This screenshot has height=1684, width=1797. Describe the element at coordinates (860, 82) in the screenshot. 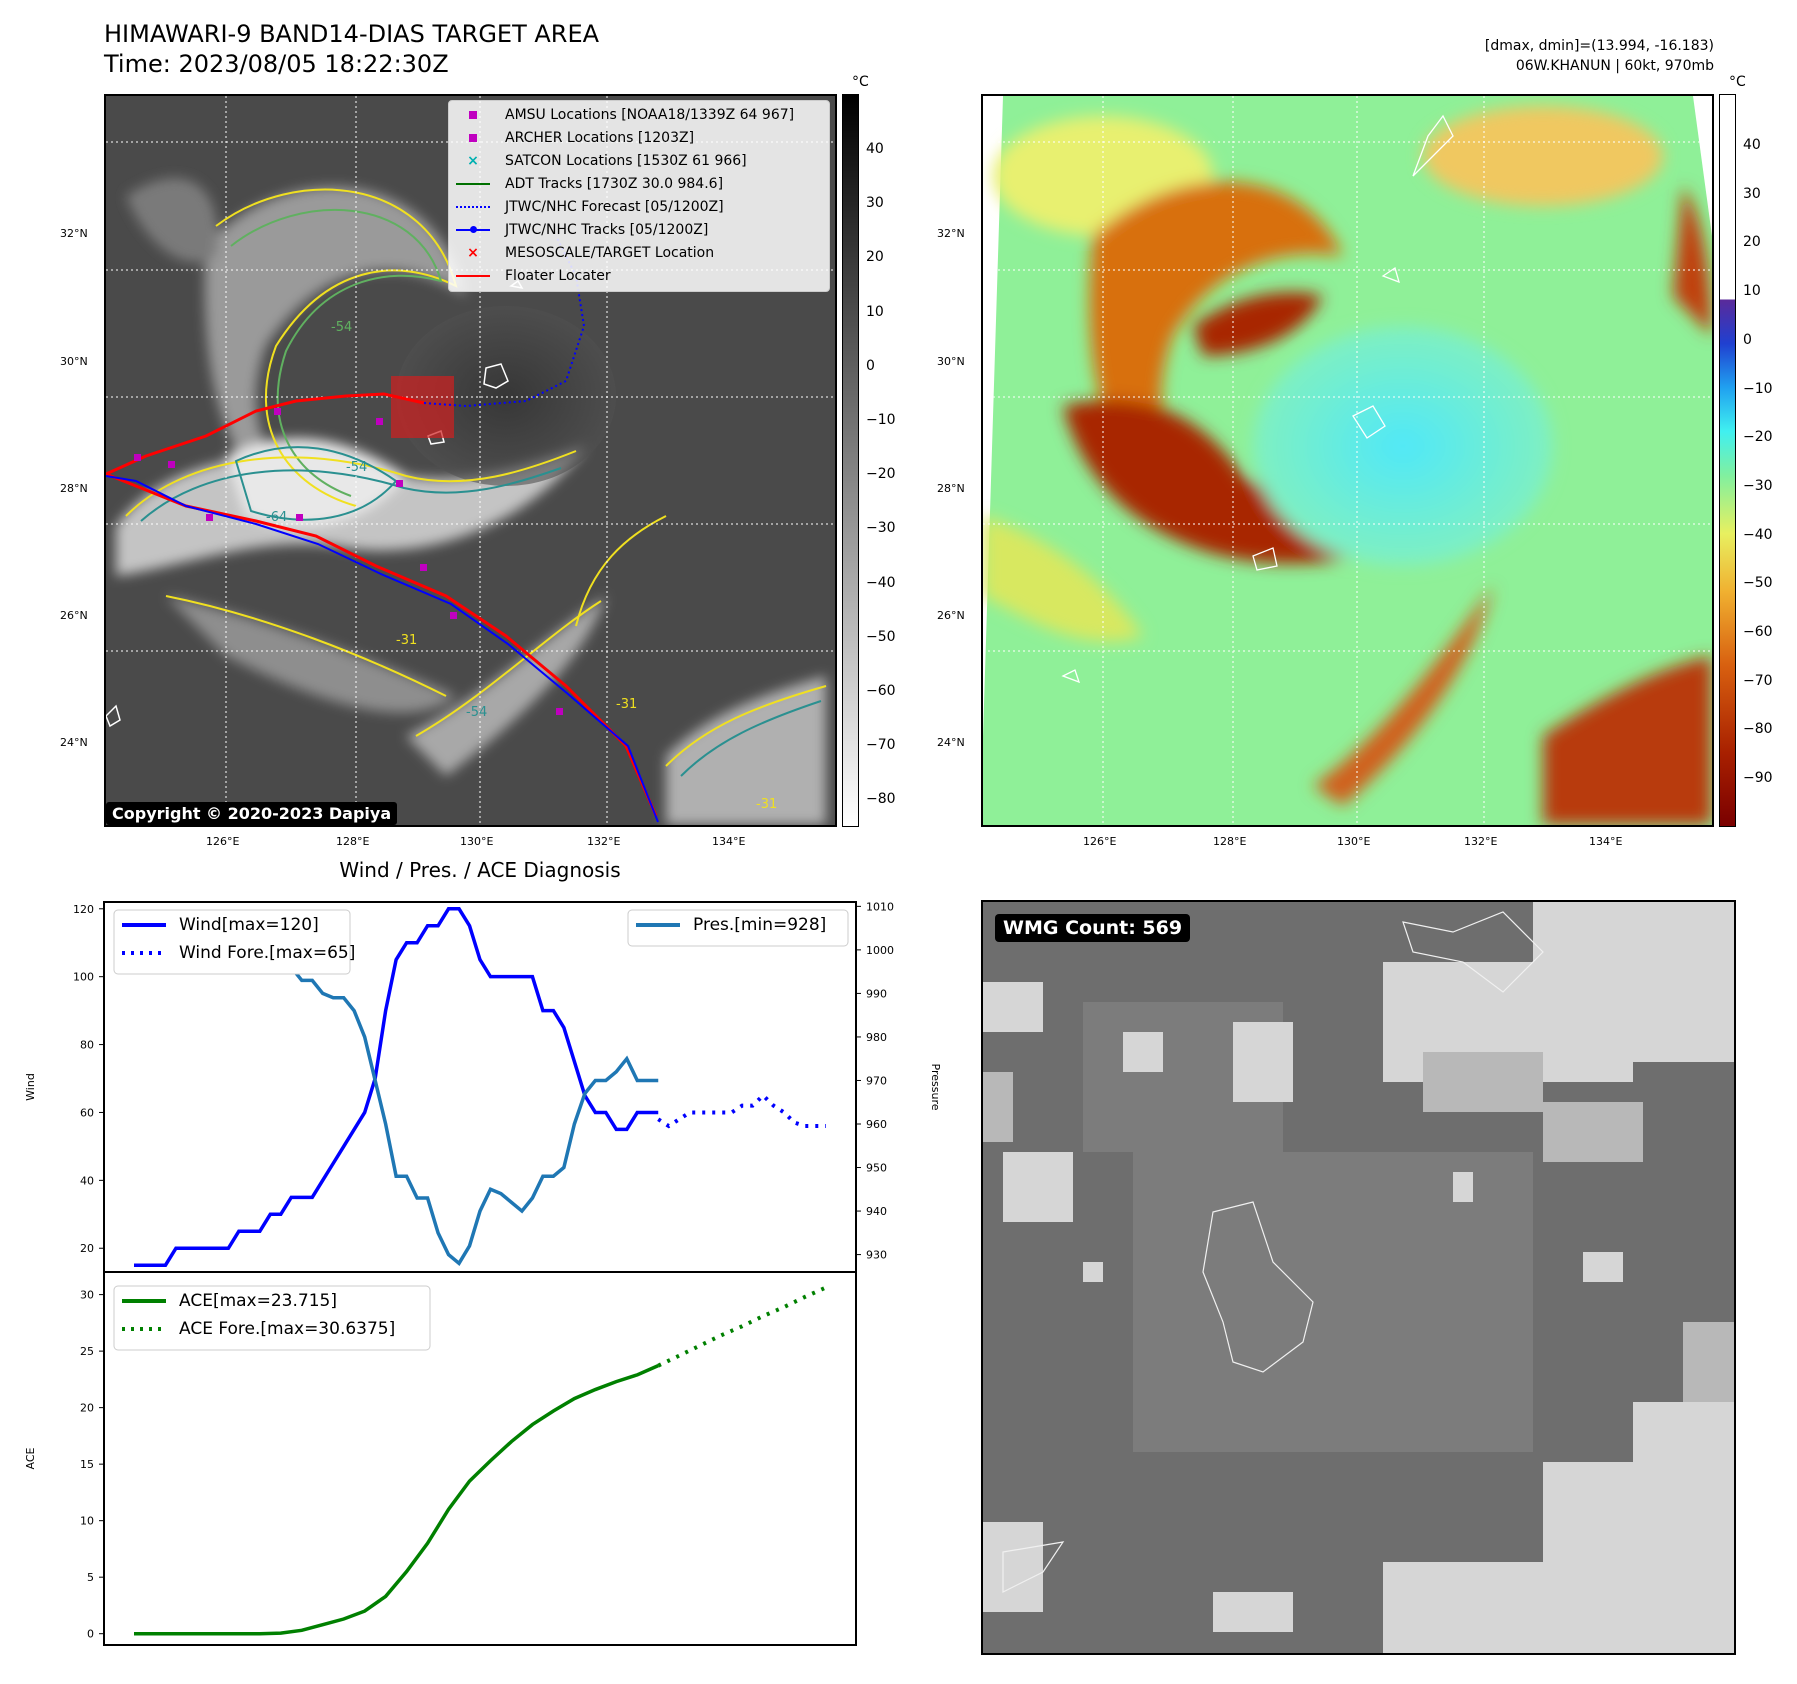

I see `colorbar-gray-unit: °C` at that location.